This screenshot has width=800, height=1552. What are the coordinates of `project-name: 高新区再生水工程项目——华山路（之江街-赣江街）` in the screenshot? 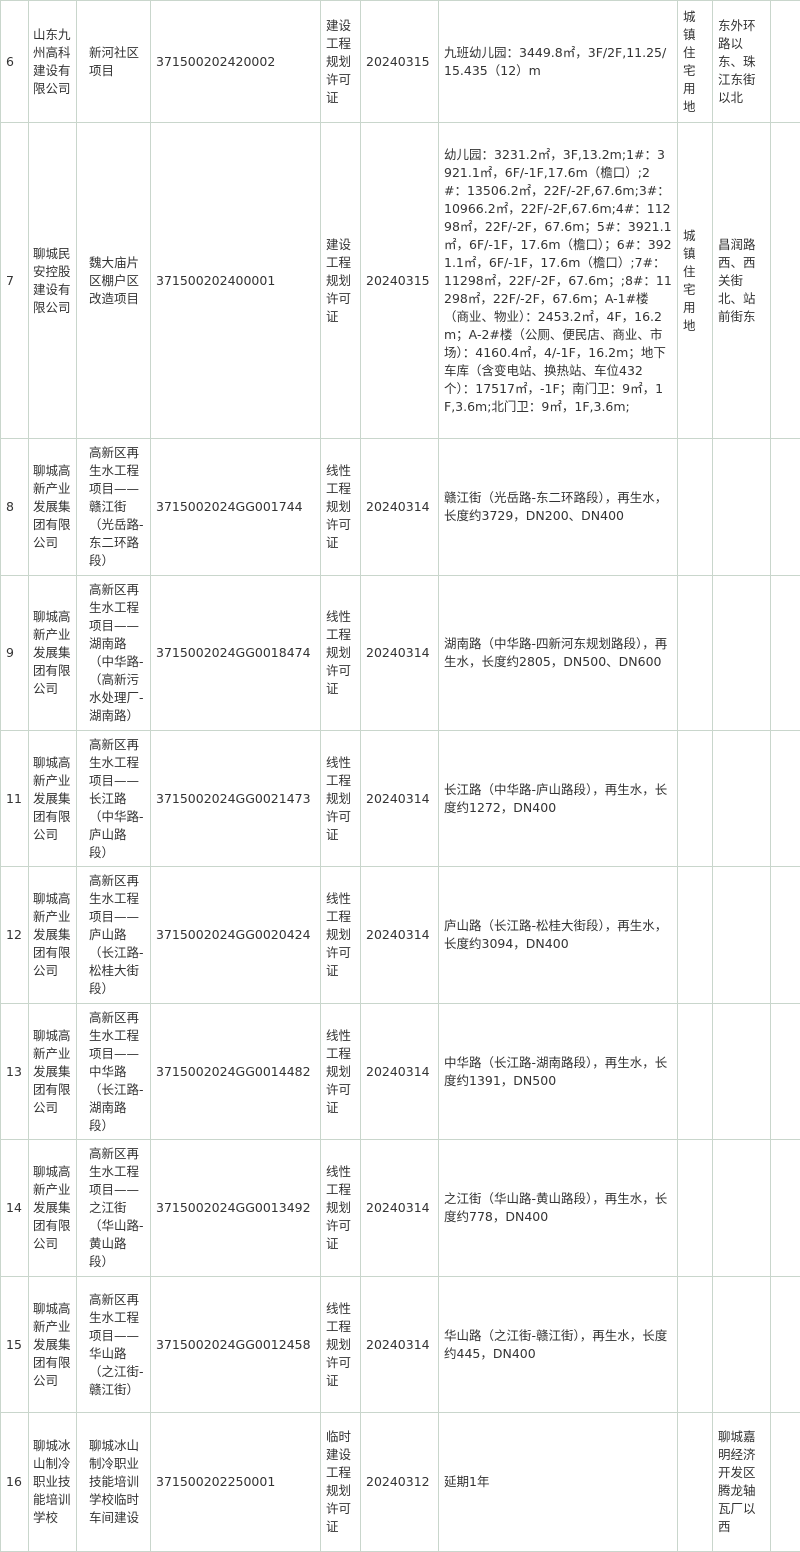 It's located at (114, 1345).